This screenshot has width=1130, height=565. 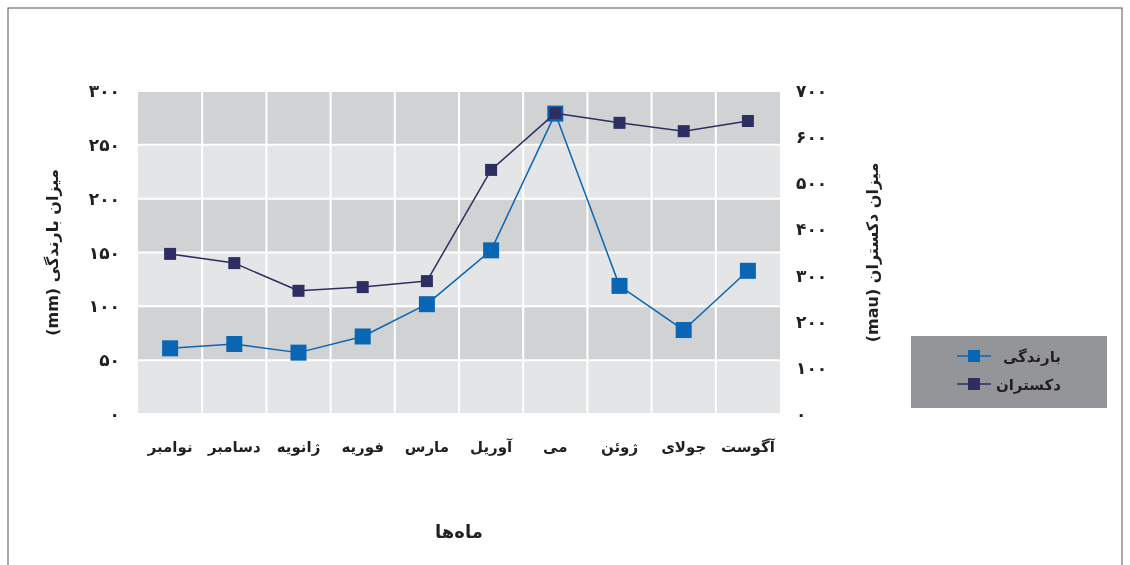 What do you see at coordinates (104, 198) in the screenshot?
I see `y-tick-label: ۲۰۰` at bounding box center [104, 198].